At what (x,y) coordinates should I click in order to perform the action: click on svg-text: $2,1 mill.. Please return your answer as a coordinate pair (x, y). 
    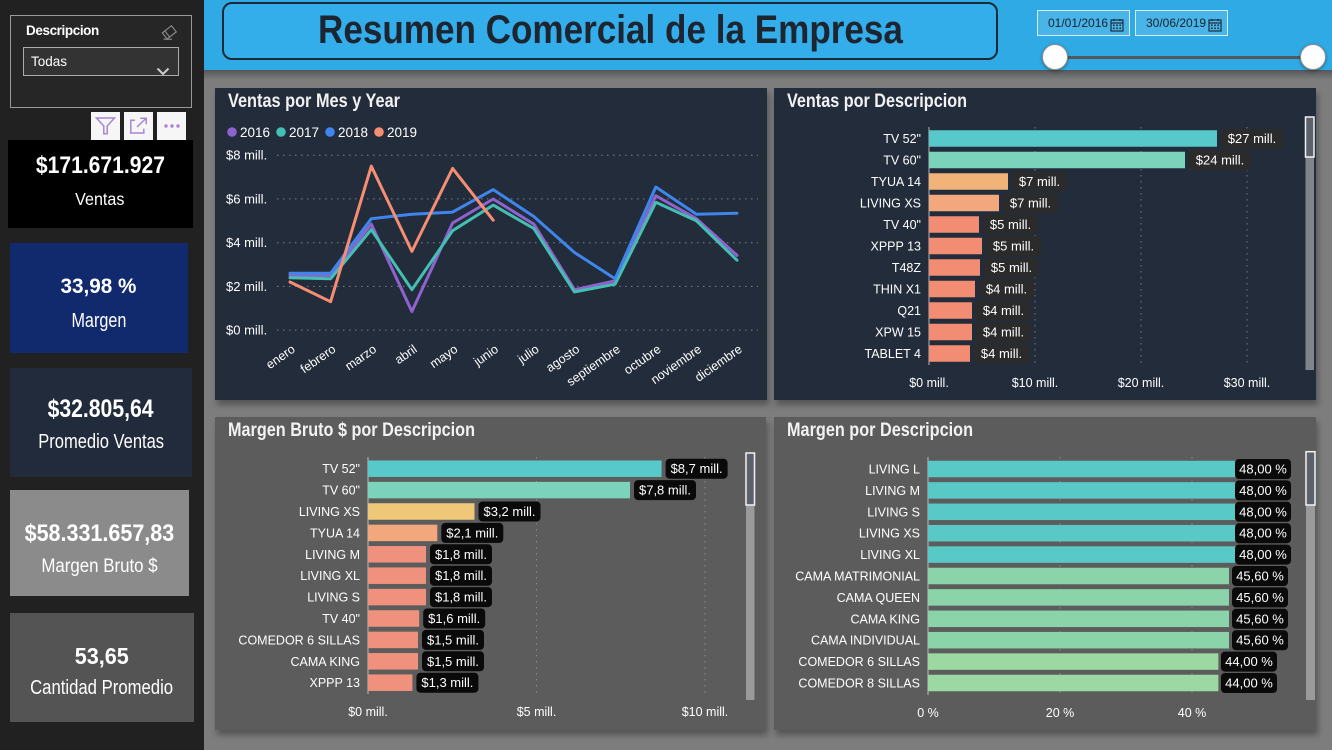
    Looking at the image, I should click on (472, 532).